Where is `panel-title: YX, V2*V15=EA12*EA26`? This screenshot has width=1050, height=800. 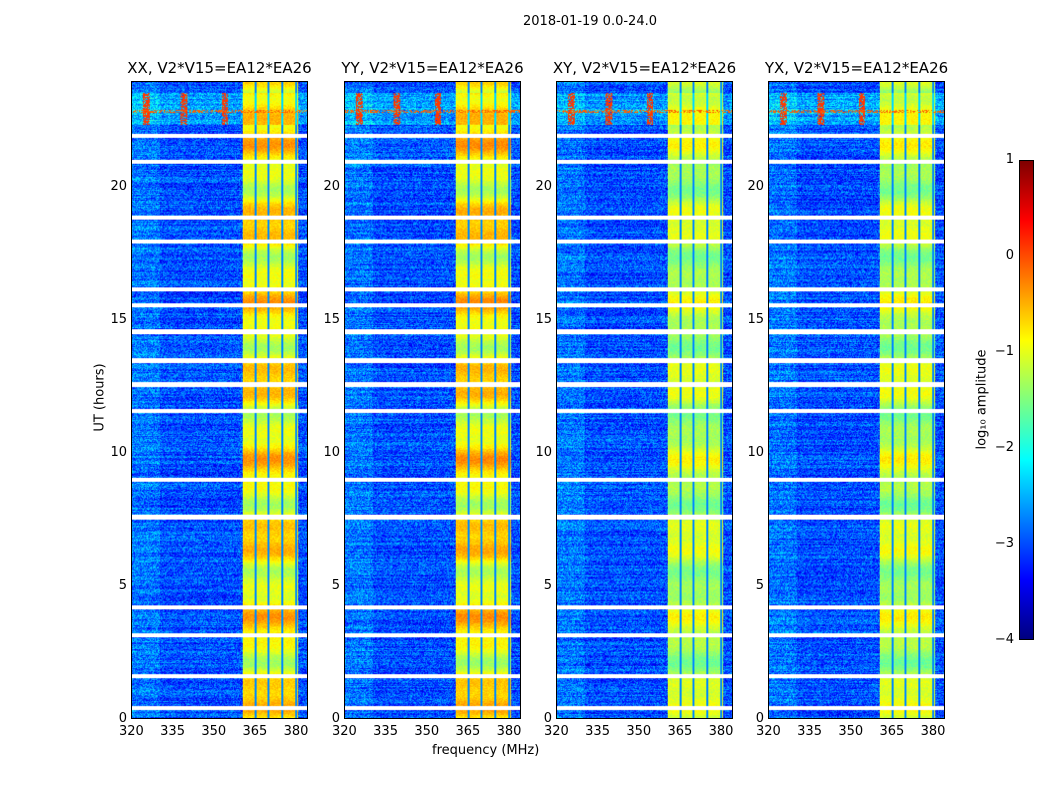 panel-title: YX, V2*V15=EA12*EA26 is located at coordinates (856, 68).